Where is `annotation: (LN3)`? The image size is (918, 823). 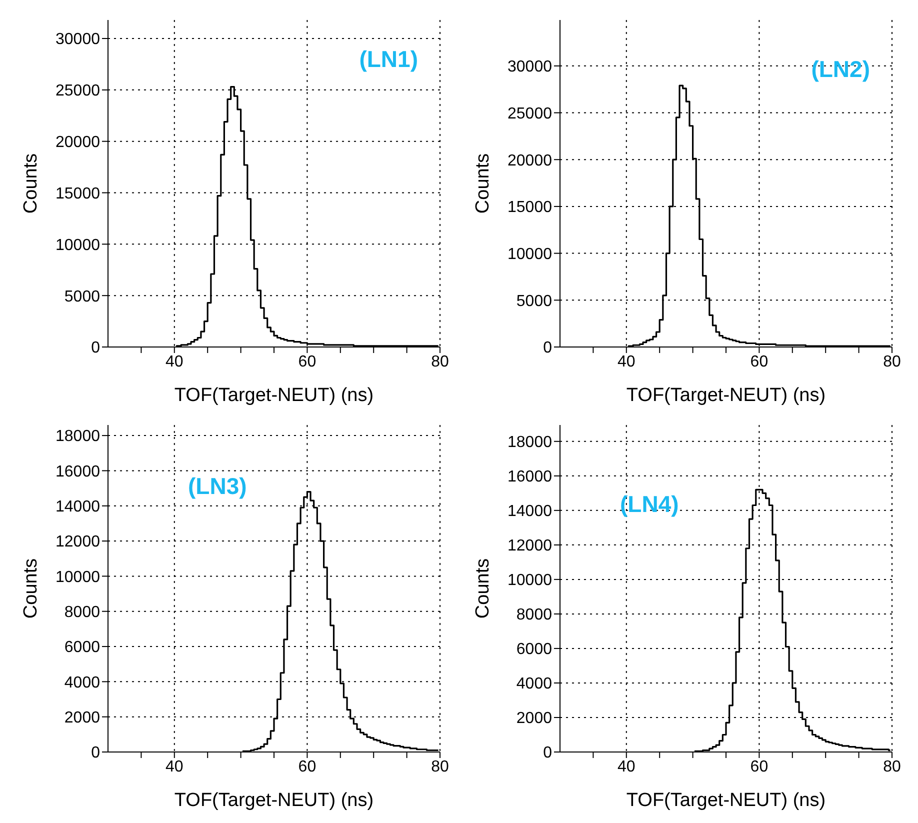
annotation: (LN3) is located at coordinates (217, 486).